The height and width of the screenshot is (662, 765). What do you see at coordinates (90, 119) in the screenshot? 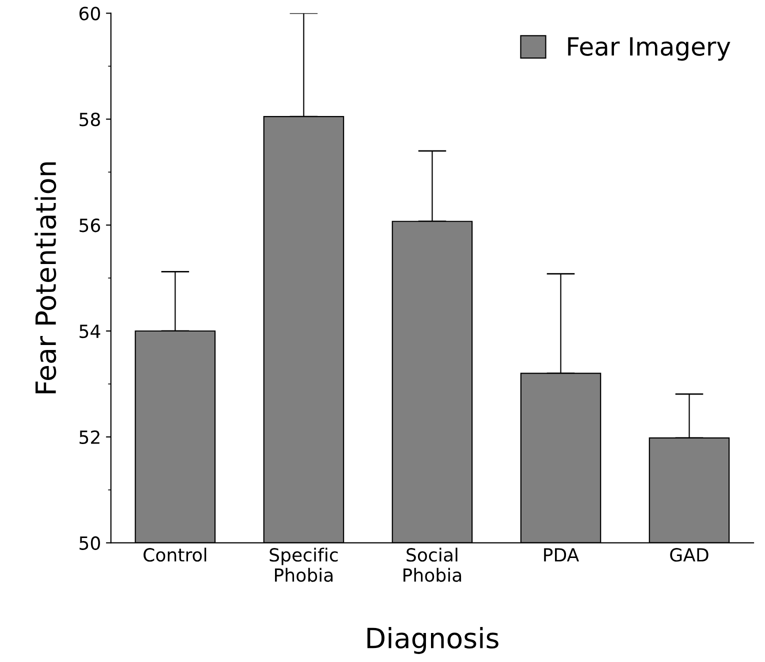
I see `y-tick-label: 58` at bounding box center [90, 119].